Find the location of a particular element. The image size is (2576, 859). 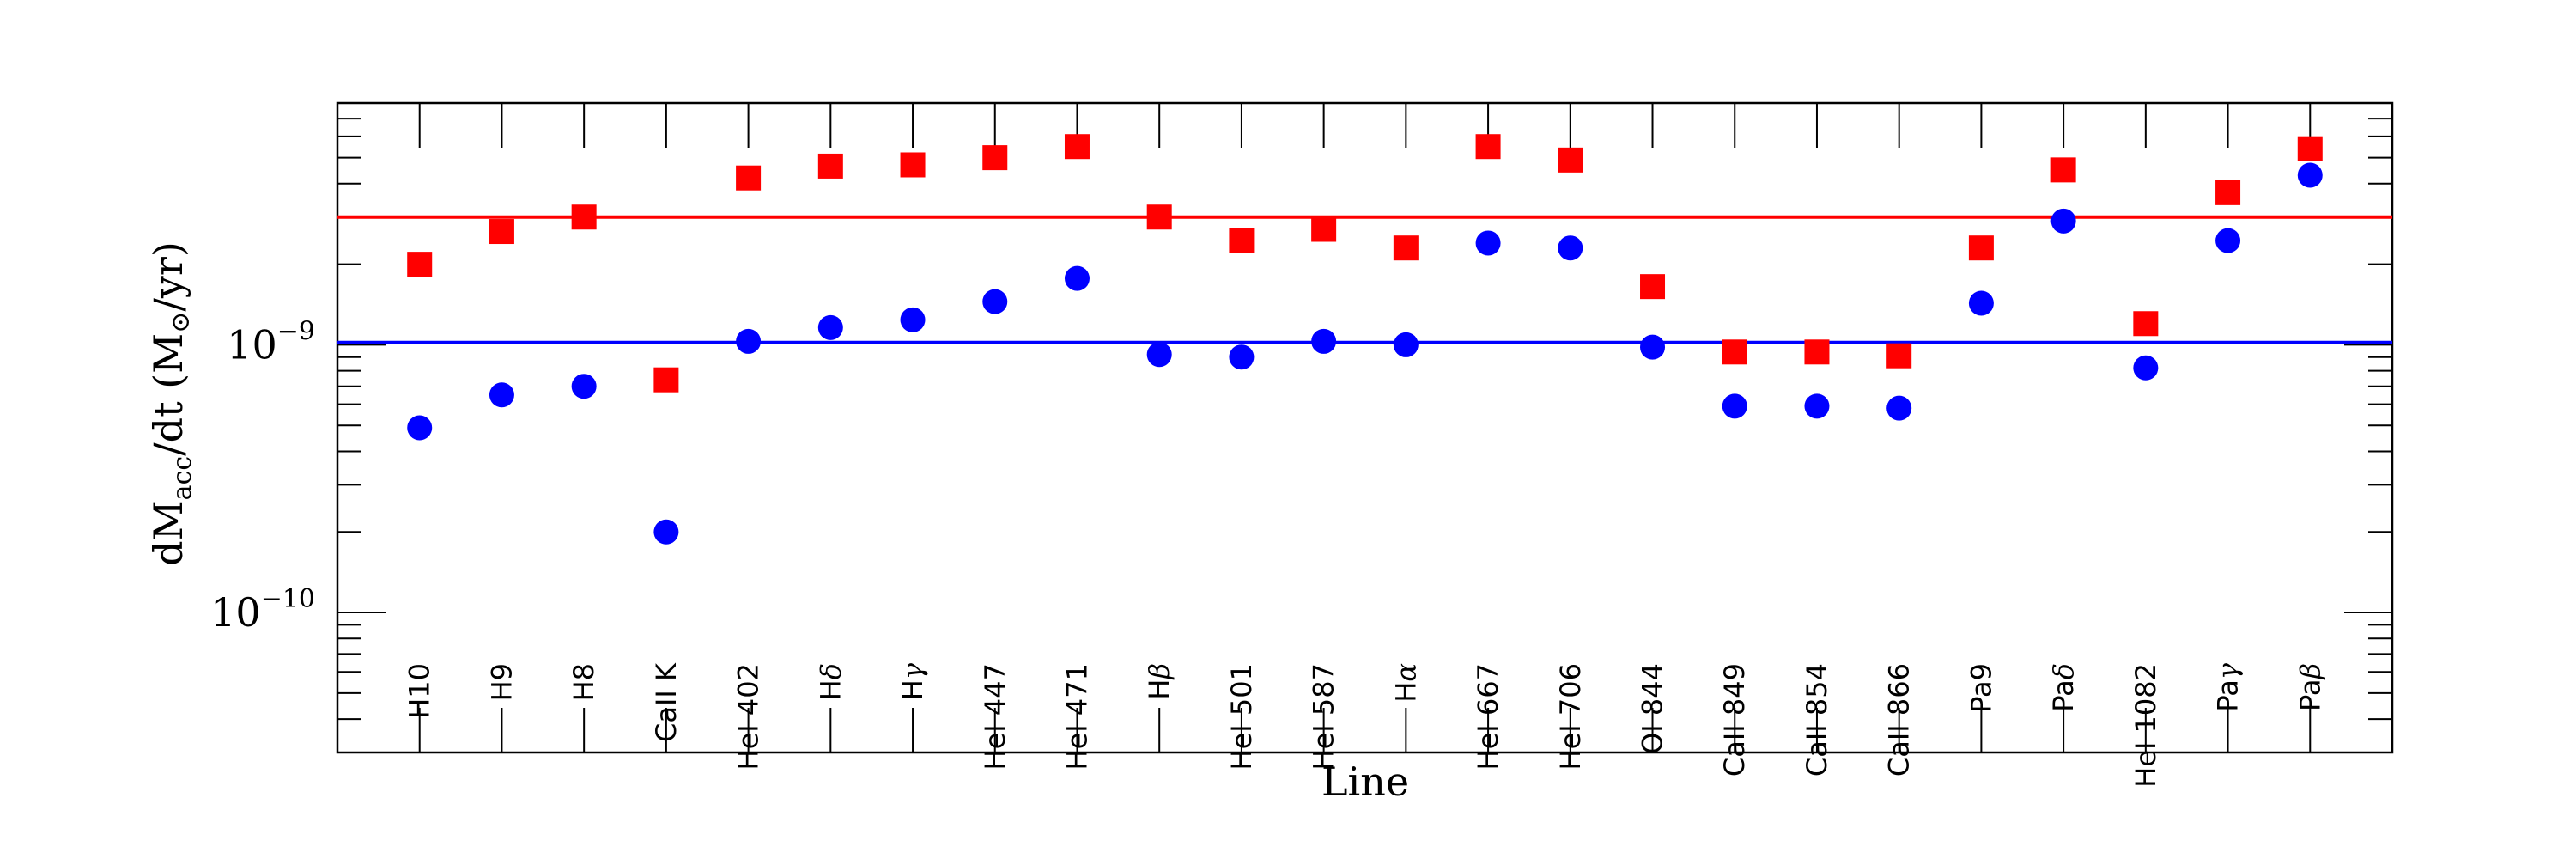

y-tick-exponent: −10 is located at coordinates (288, 599).